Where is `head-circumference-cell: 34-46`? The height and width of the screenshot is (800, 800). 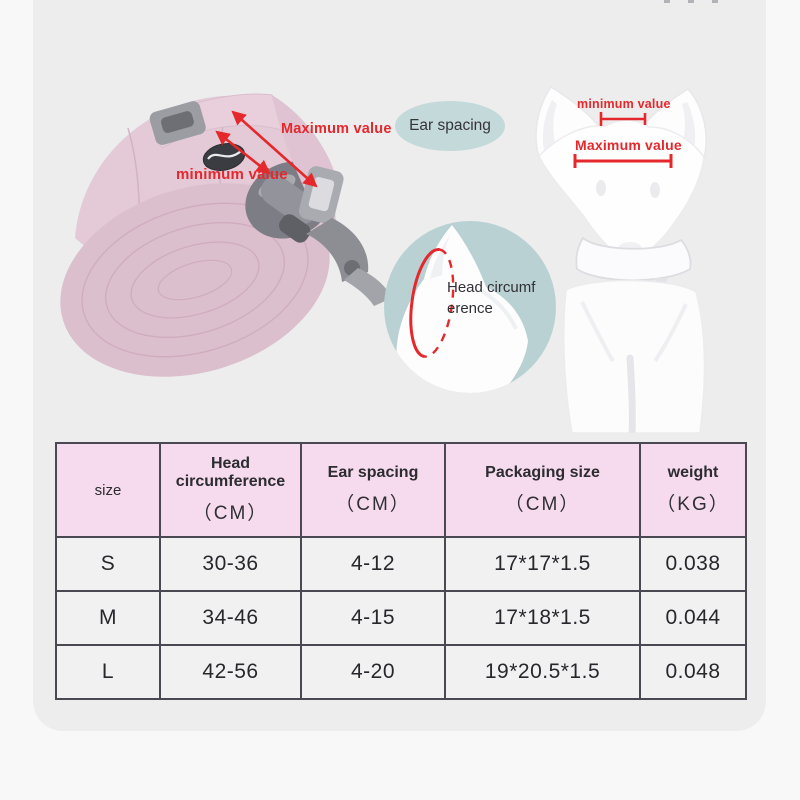
head-circumference-cell: 34-46 is located at coordinates (230, 618).